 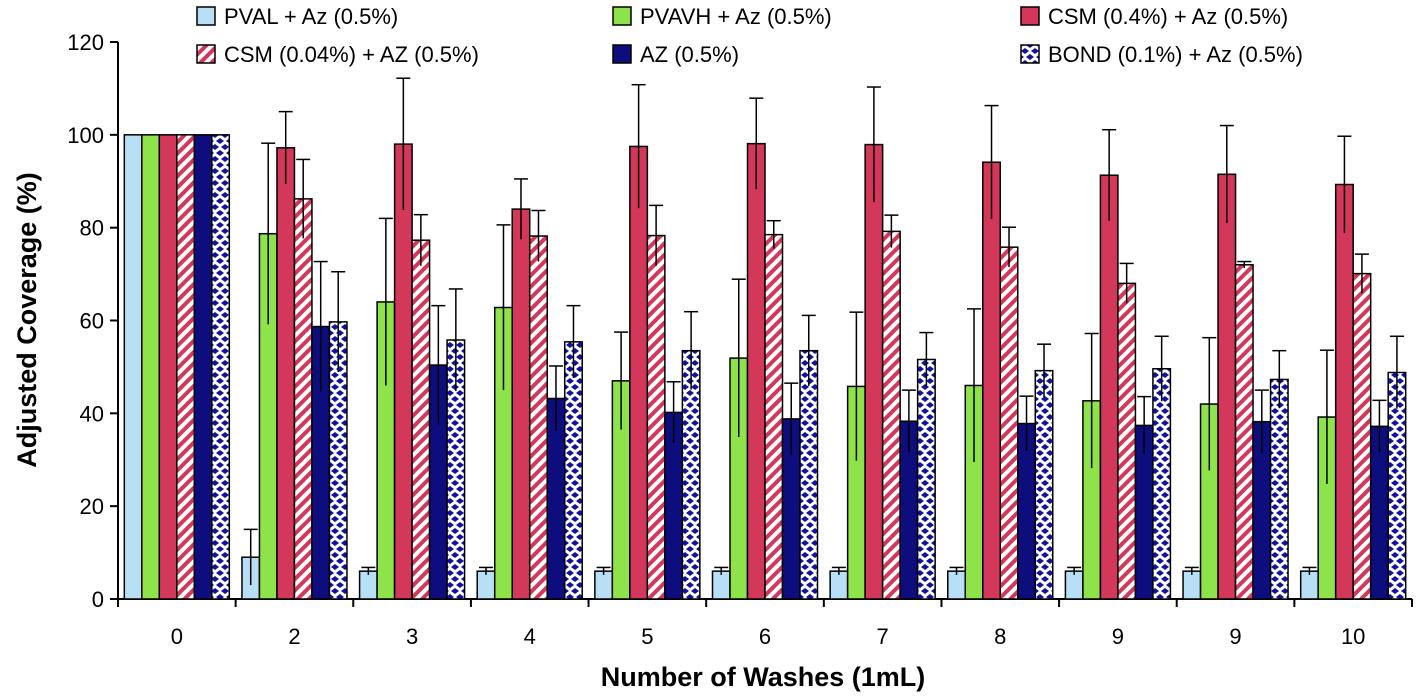 I want to click on x-tick-label: 5, so click(x=647, y=636).